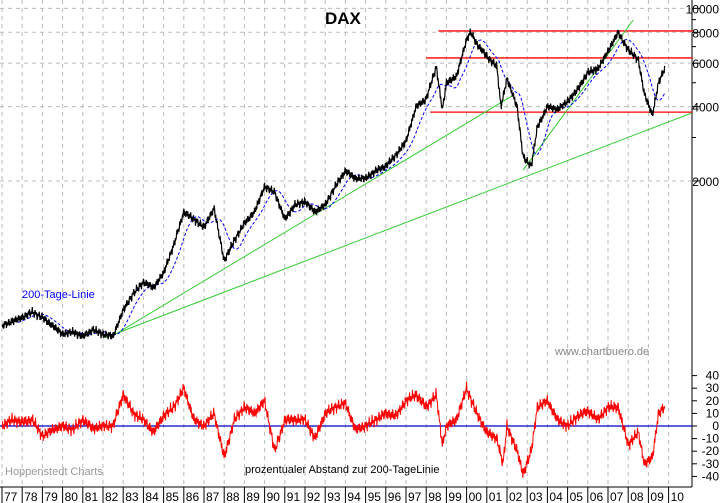 The height and width of the screenshot is (503, 723). What do you see at coordinates (294, 496) in the screenshot?
I see `year-label: 91` at bounding box center [294, 496].